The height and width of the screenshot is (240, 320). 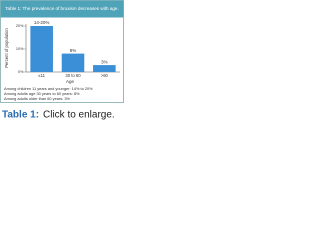 I want to click on y-tick-label: 20%, so click(x=20, y=26).